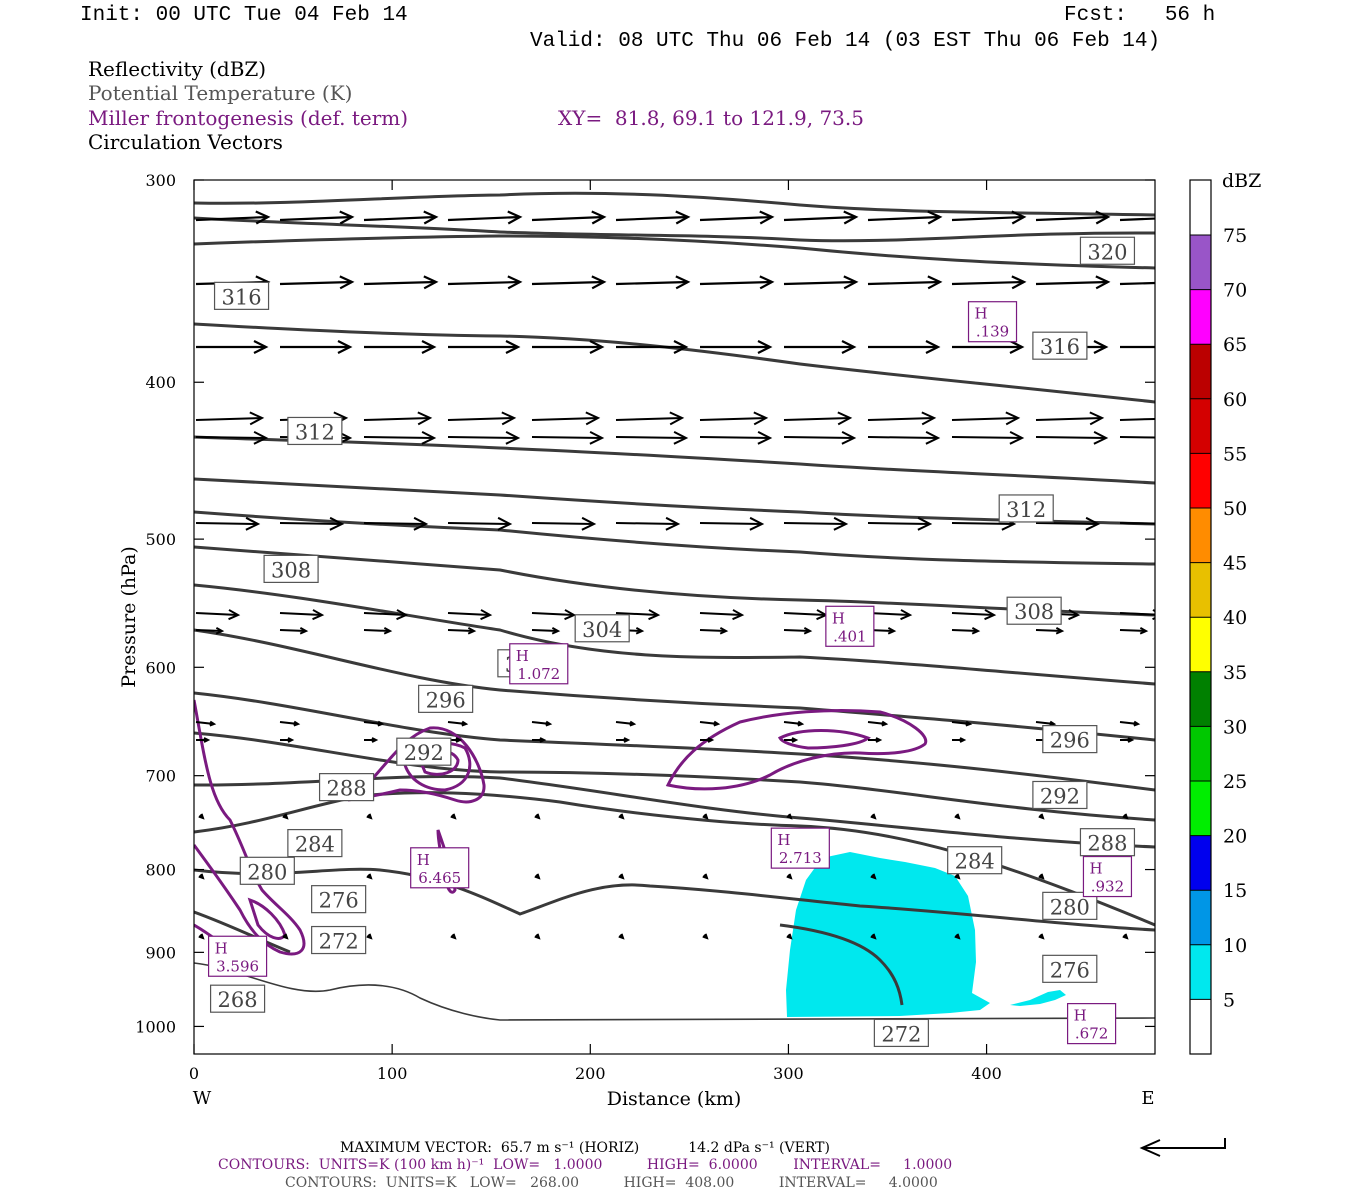 This screenshot has width=1350, height=1200. I want to click on fronto-max-.139: H.139, so click(992, 322).